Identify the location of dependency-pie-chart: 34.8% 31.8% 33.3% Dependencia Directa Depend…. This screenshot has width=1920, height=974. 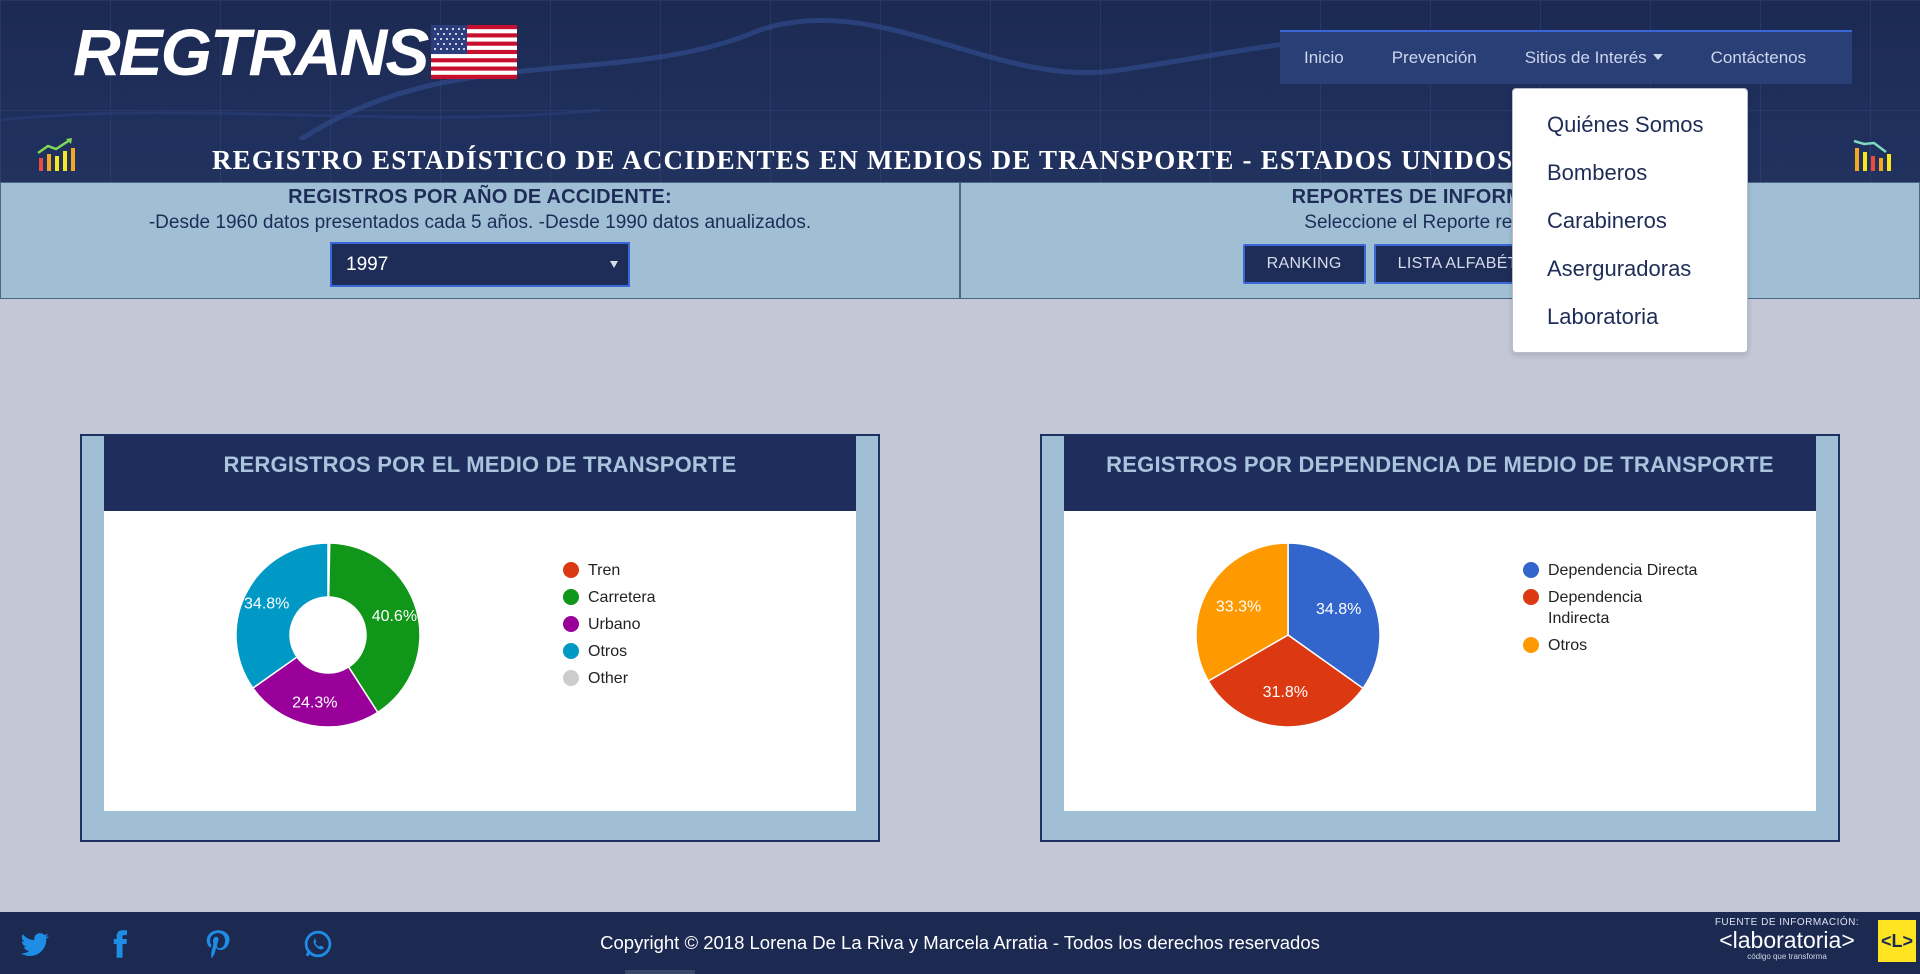
(1446, 635).